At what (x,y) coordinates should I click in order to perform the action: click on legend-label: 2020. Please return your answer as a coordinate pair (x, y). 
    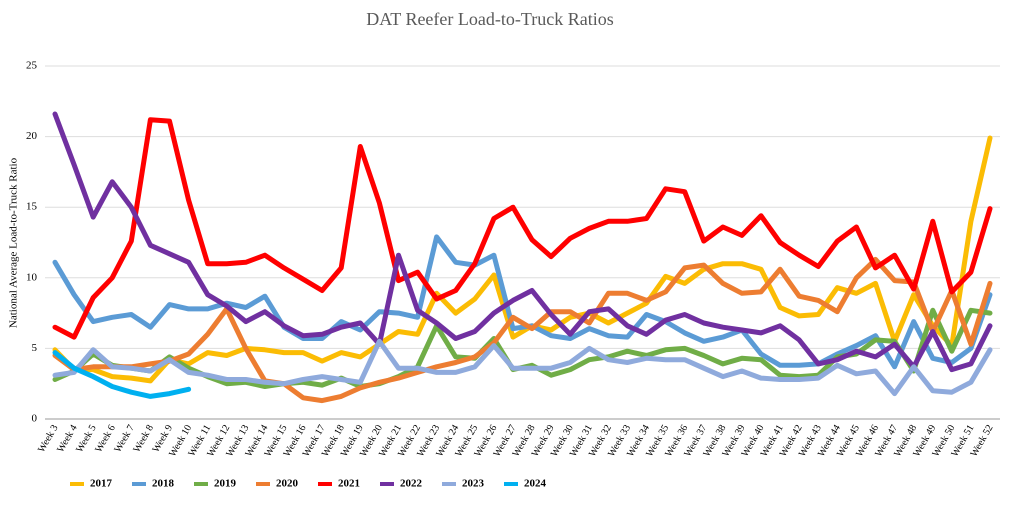
    Looking at the image, I should click on (287, 484).